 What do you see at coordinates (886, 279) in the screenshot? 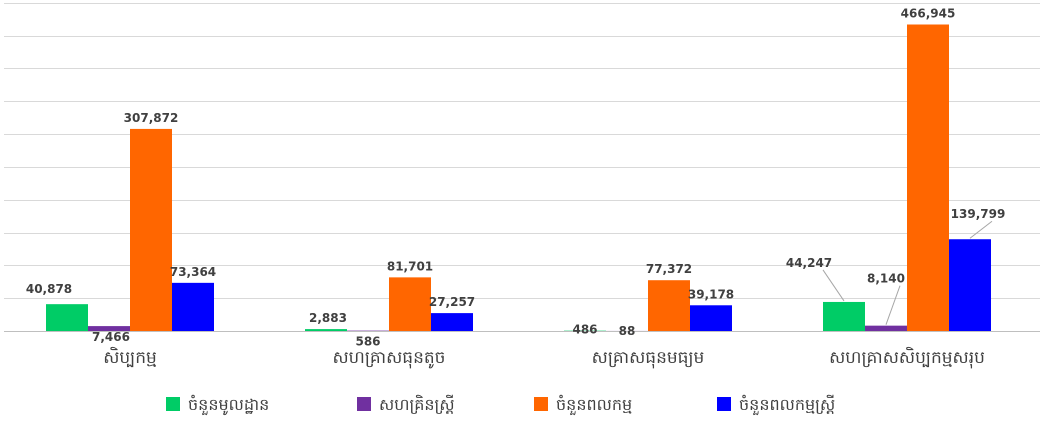
I see `data-label: 8,140` at bounding box center [886, 279].